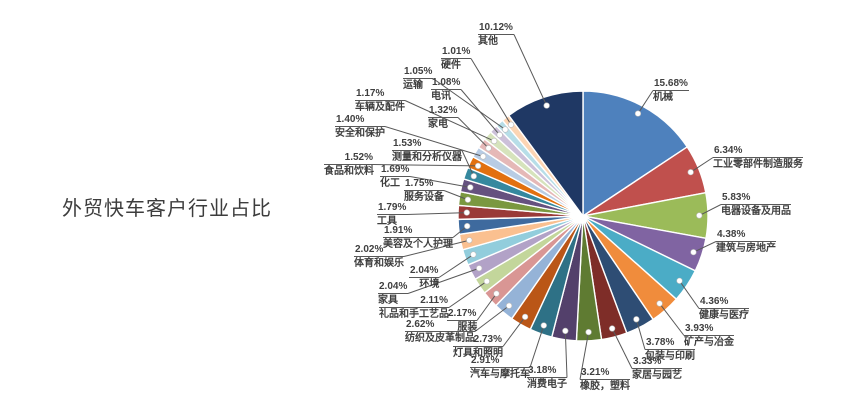 The height and width of the screenshot is (411, 852). I want to click on slice-label: 2.11% 礼品和手工艺品, so click(414, 307).